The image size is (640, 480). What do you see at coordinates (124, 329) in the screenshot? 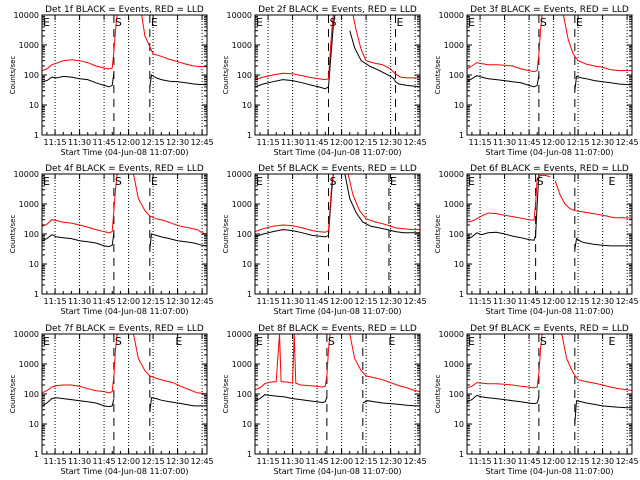
I see `chart-title: Det 7f BLACK = Events, RED = LLD` at bounding box center [124, 329].